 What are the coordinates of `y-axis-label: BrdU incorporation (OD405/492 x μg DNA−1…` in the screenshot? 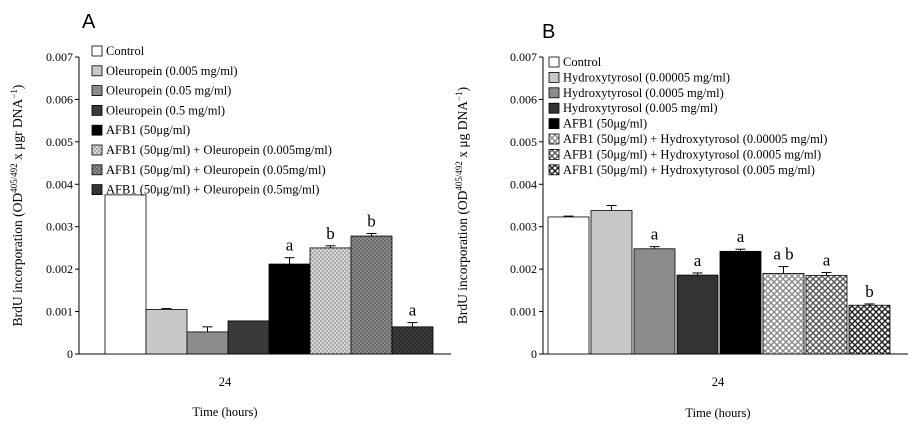 It's located at (462, 205).